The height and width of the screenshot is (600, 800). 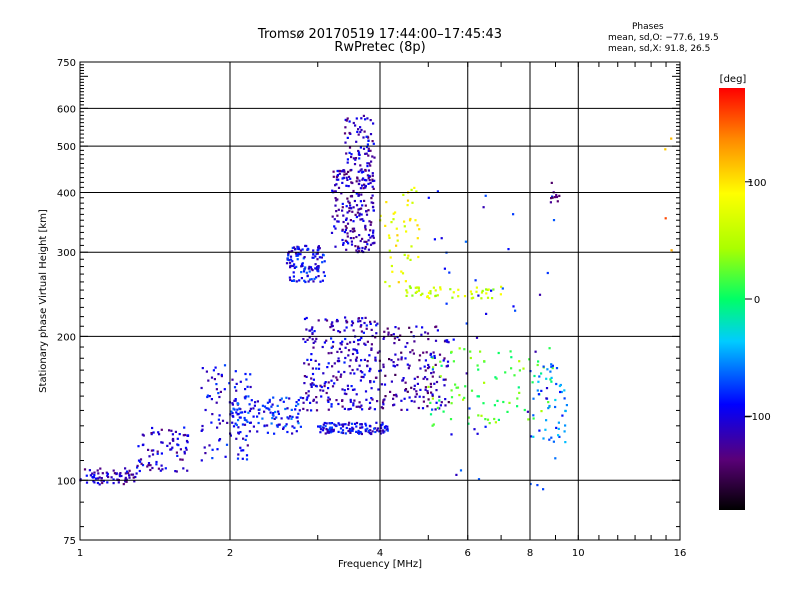 I want to click on chart-title: Tromsø 20170519 17:44:00–17:45:43, so click(x=380, y=34).